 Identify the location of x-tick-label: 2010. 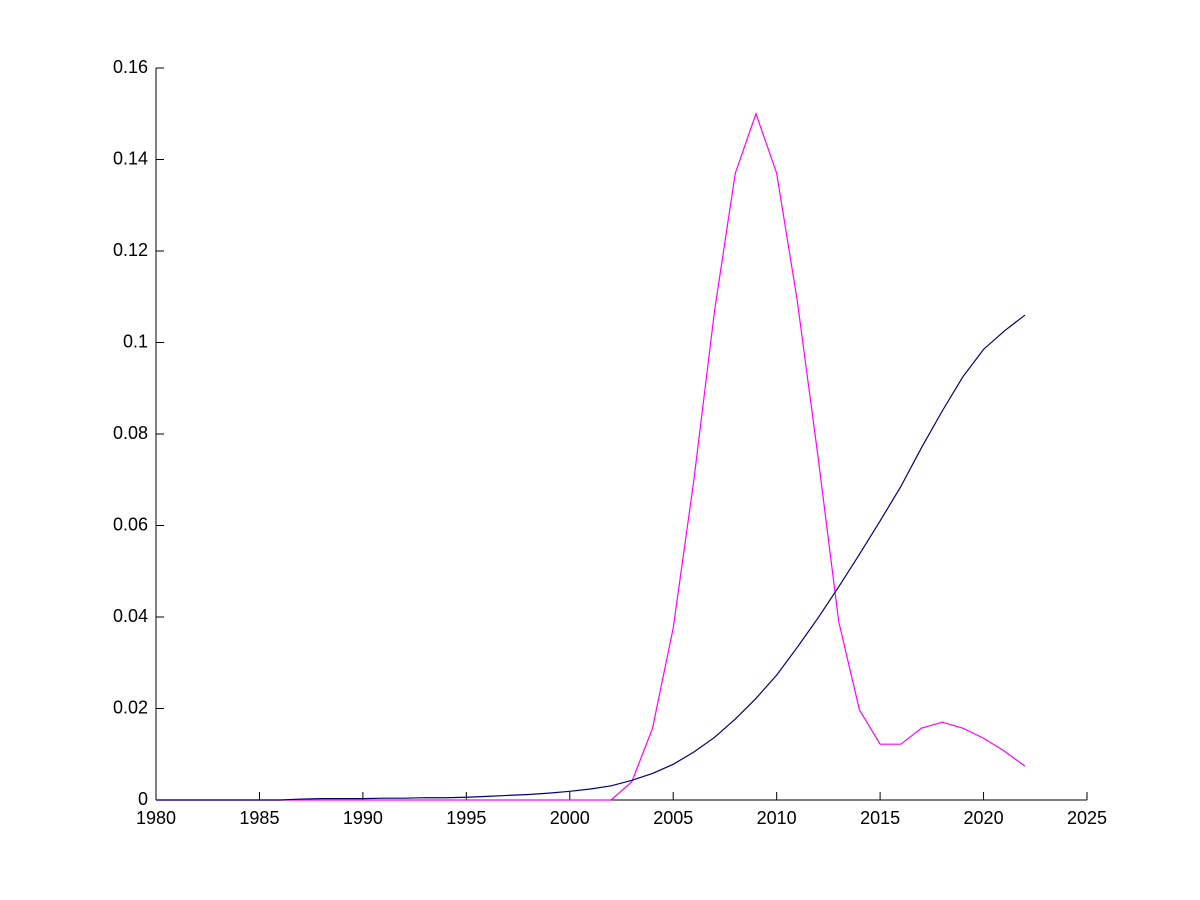
(777, 818).